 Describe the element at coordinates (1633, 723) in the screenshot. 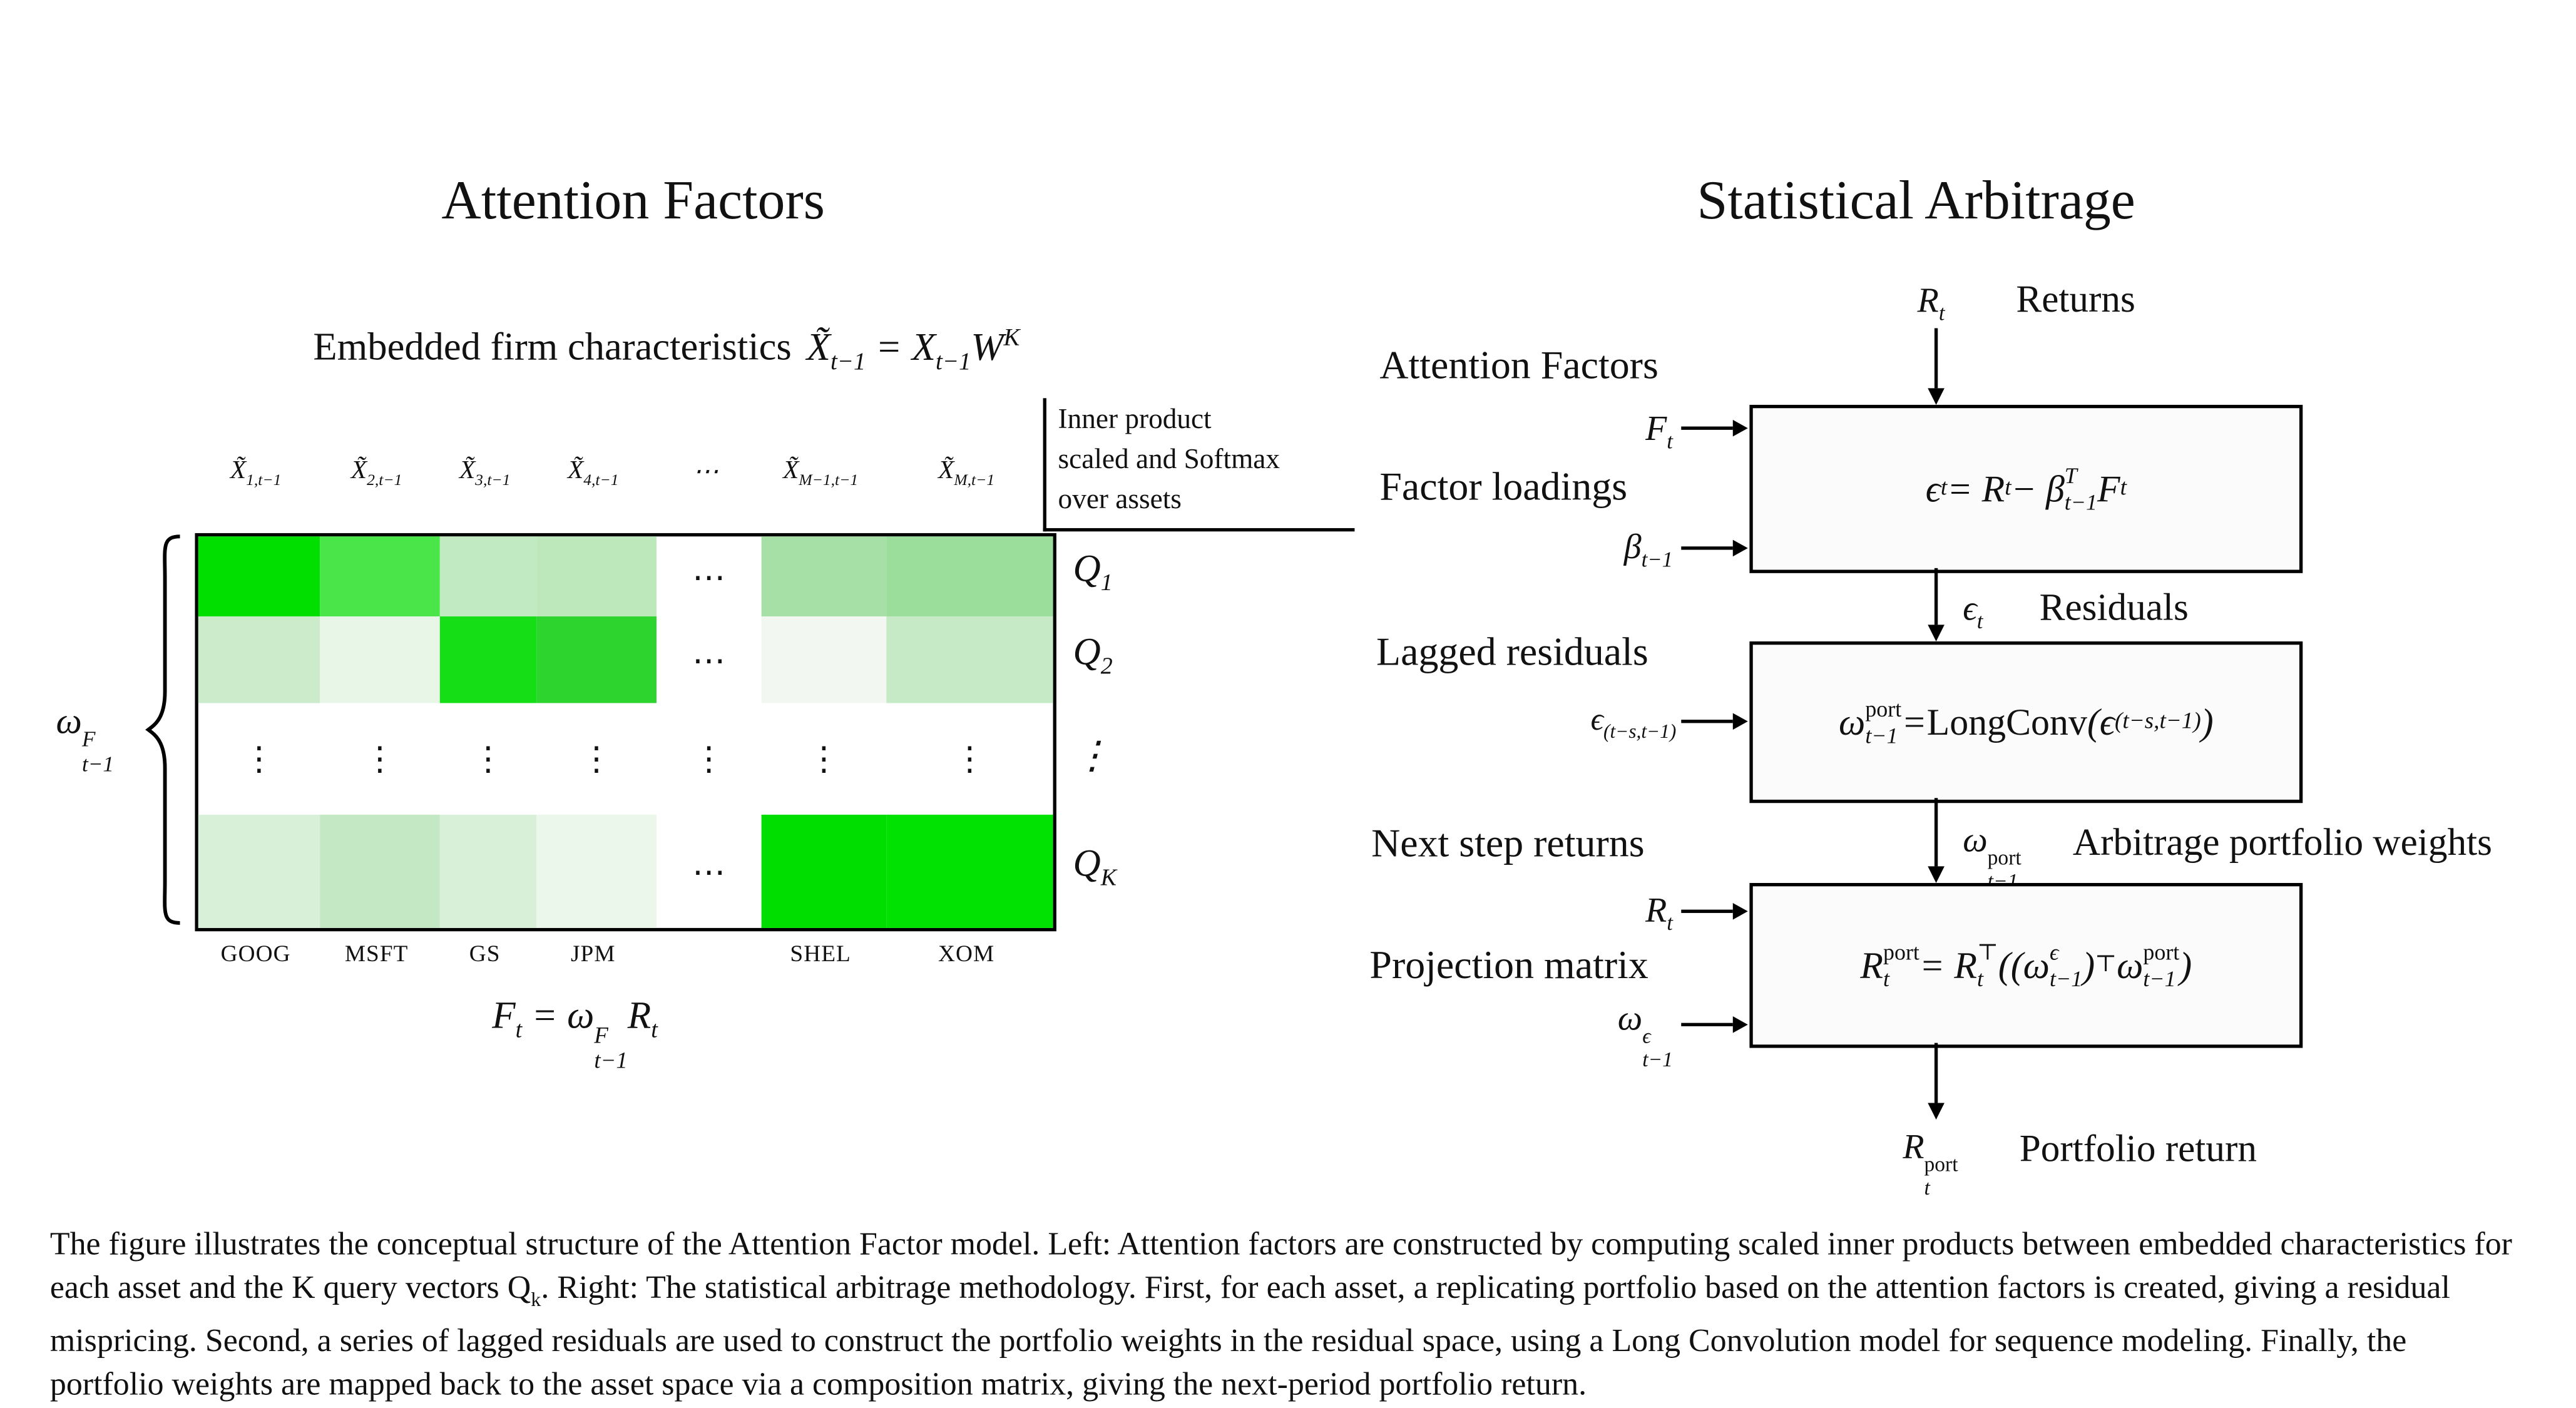

I see `input-lagged-eps-math: ϵ(t−s,t−1)` at that location.